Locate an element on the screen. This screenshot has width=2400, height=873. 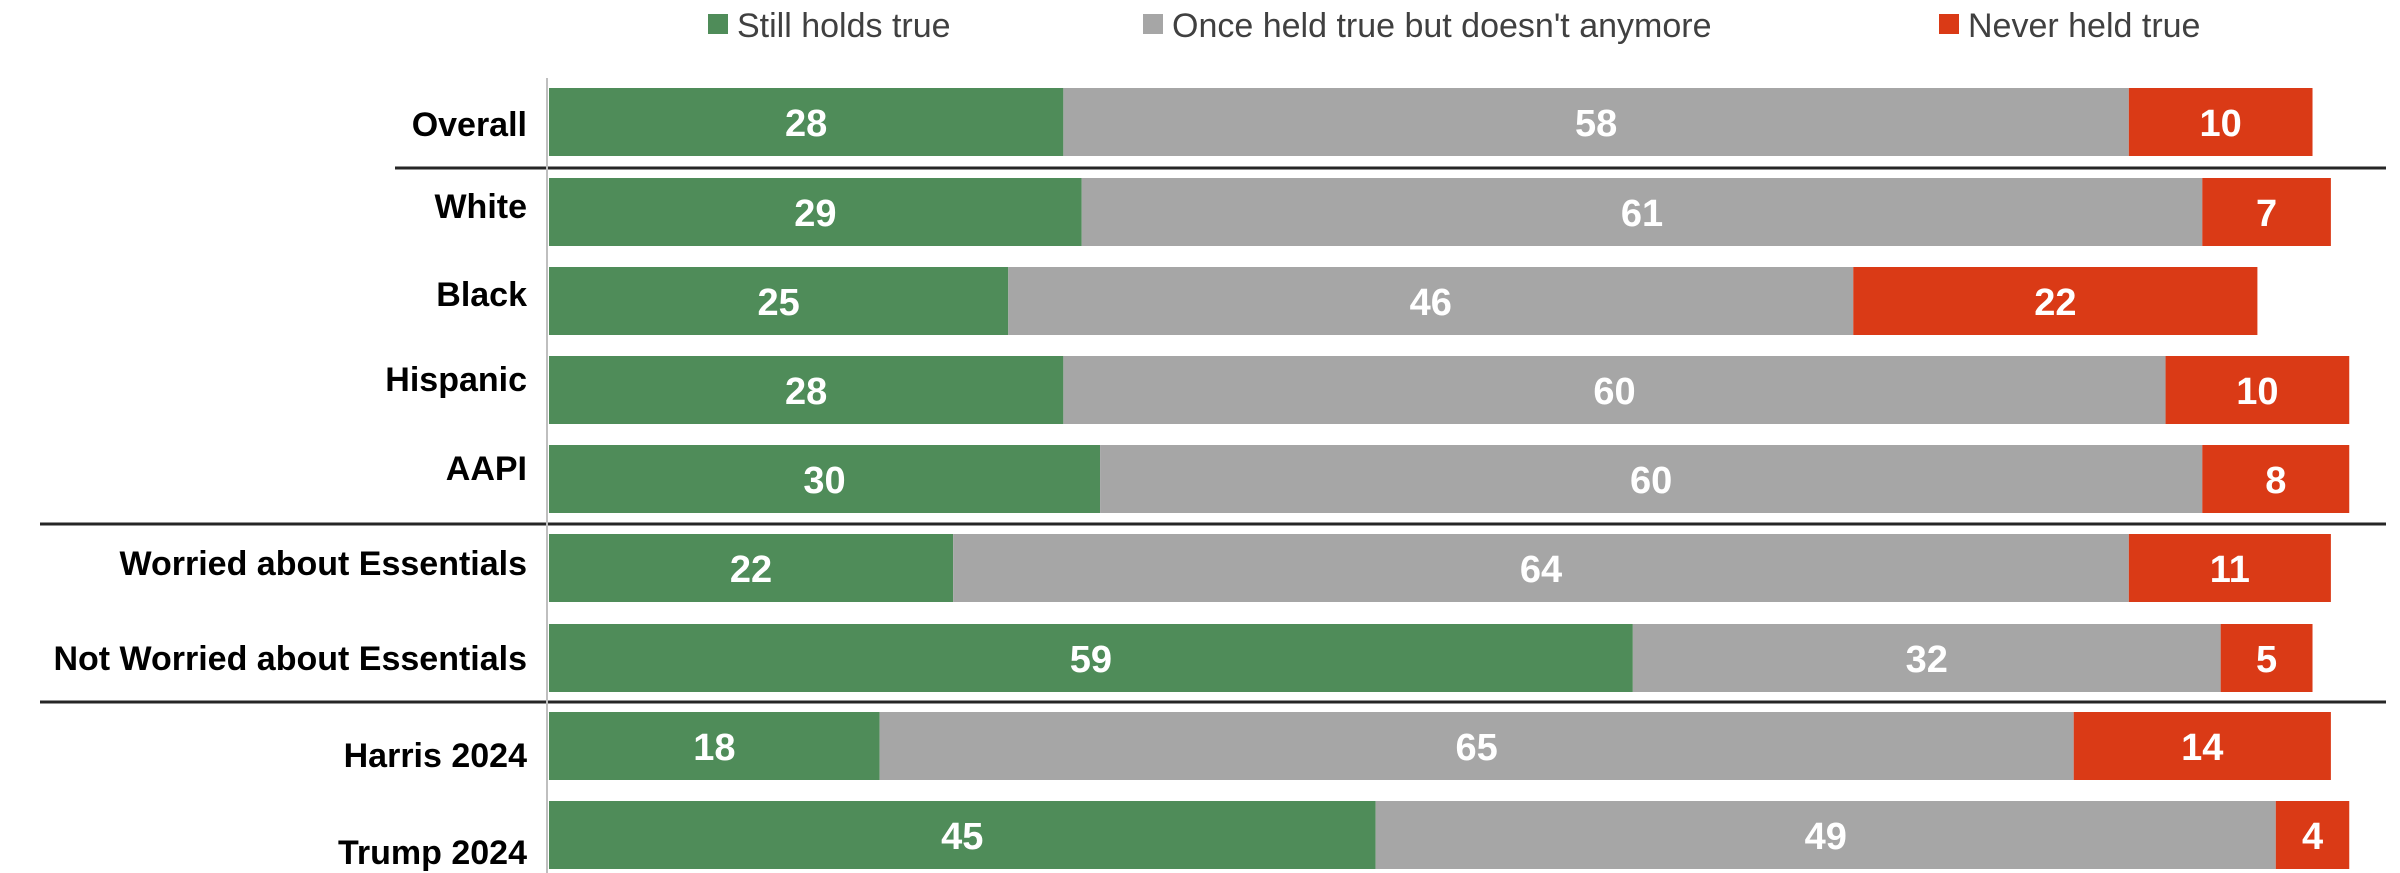
data-label: 29 is located at coordinates (815, 214).